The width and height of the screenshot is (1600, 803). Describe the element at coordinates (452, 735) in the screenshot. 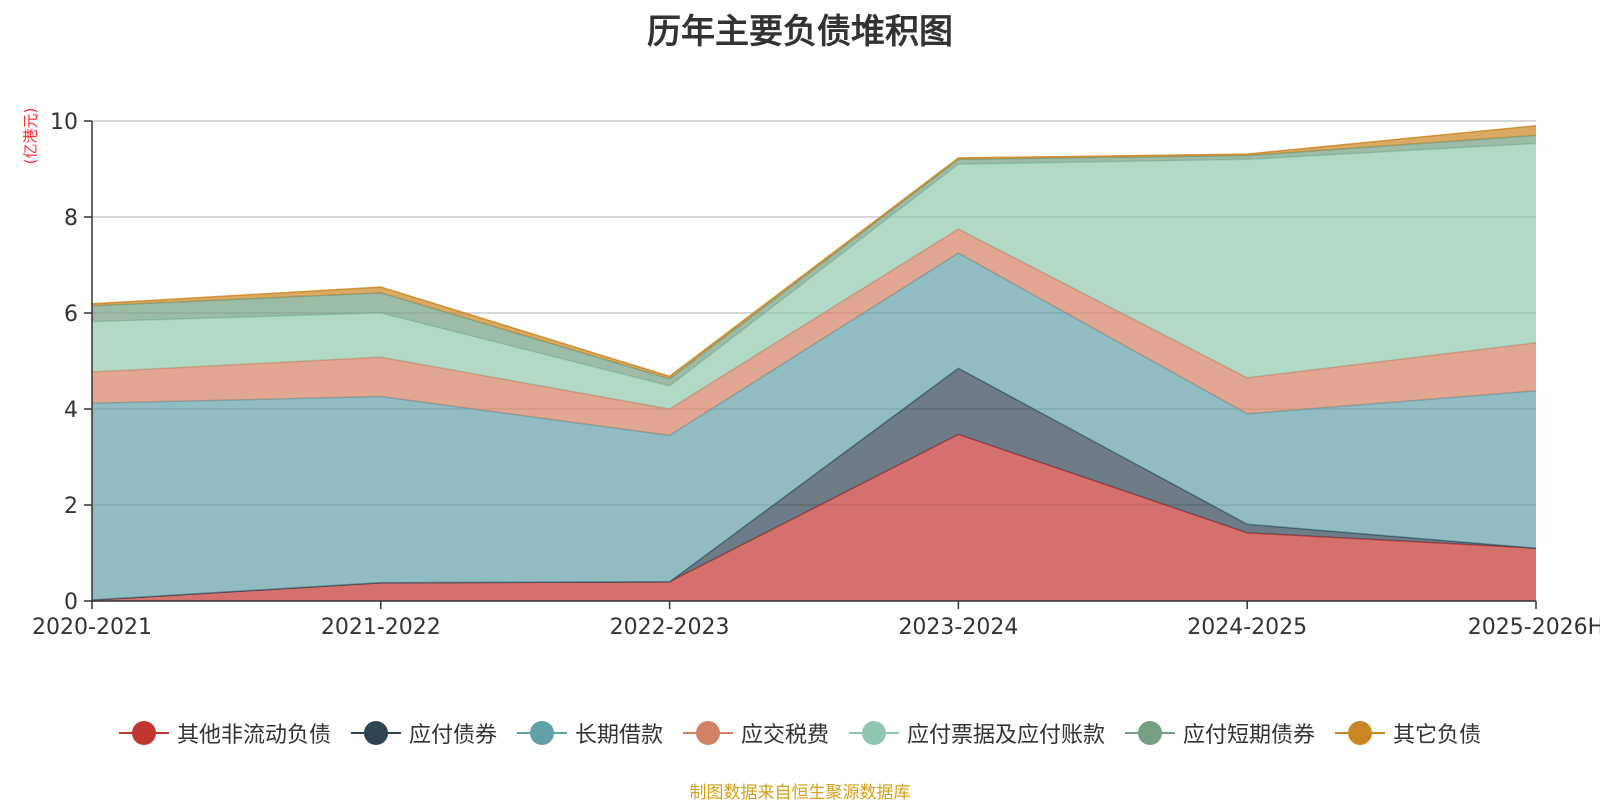

I see `legend-label: 应付债券` at that location.